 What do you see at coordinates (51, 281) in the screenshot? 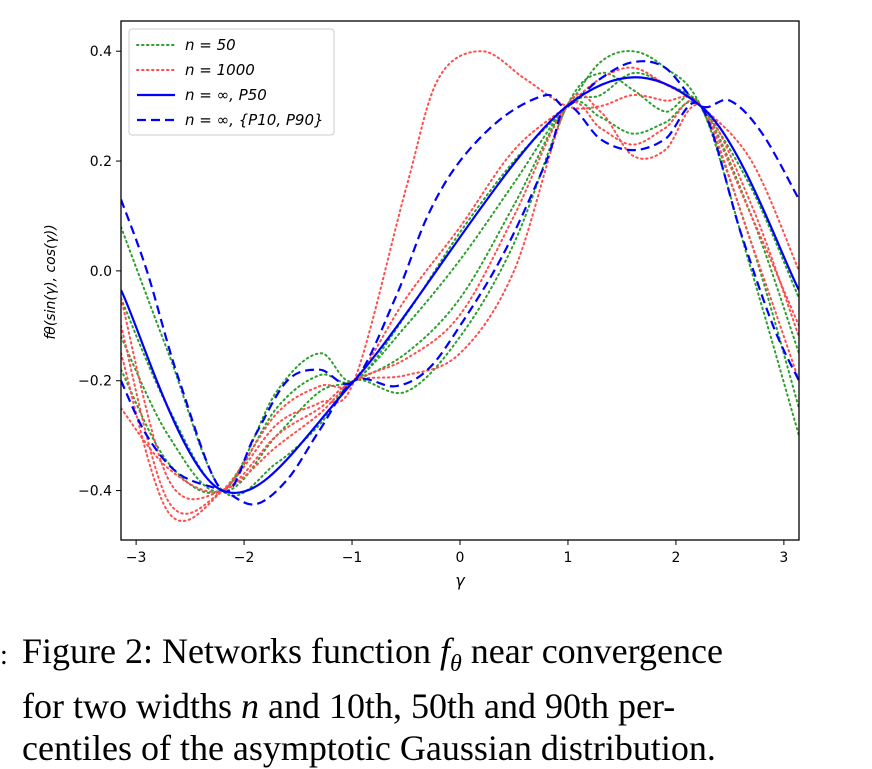
I see `y-axis-label: fθ(sin(γ), cos(γ))` at bounding box center [51, 281].